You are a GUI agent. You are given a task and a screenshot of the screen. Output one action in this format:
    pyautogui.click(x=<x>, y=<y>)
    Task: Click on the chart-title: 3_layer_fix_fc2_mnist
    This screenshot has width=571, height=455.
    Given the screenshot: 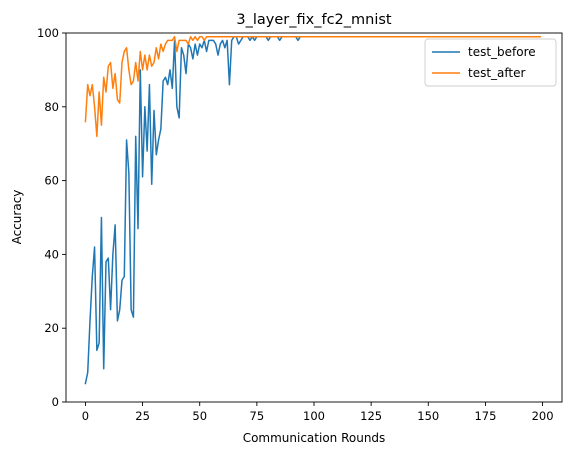 What is the action you would take?
    pyautogui.click(x=314, y=20)
    